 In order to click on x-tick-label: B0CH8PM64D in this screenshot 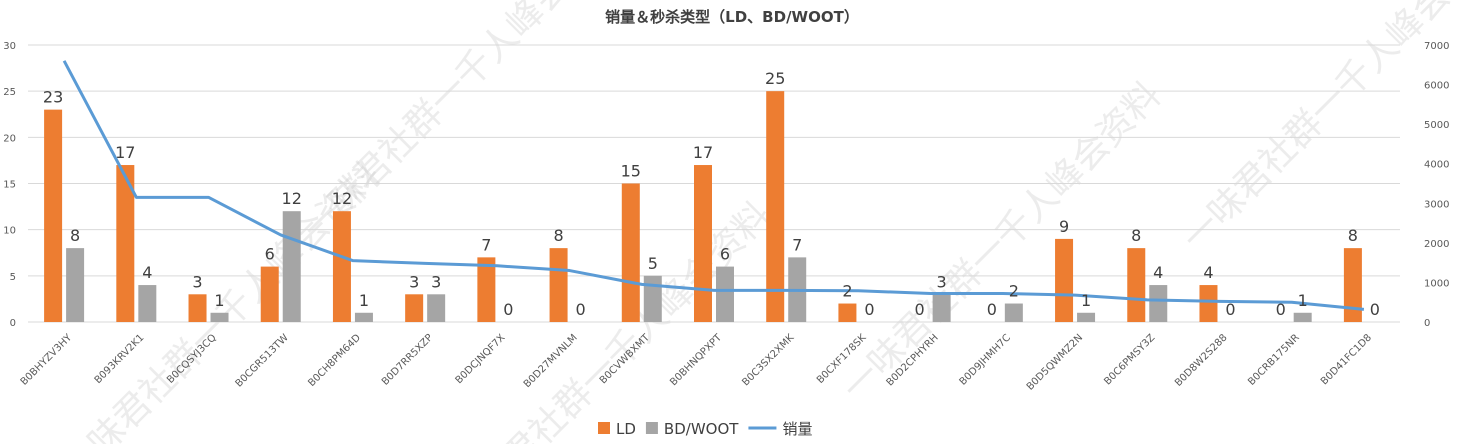, I will do `click(334, 360)`.